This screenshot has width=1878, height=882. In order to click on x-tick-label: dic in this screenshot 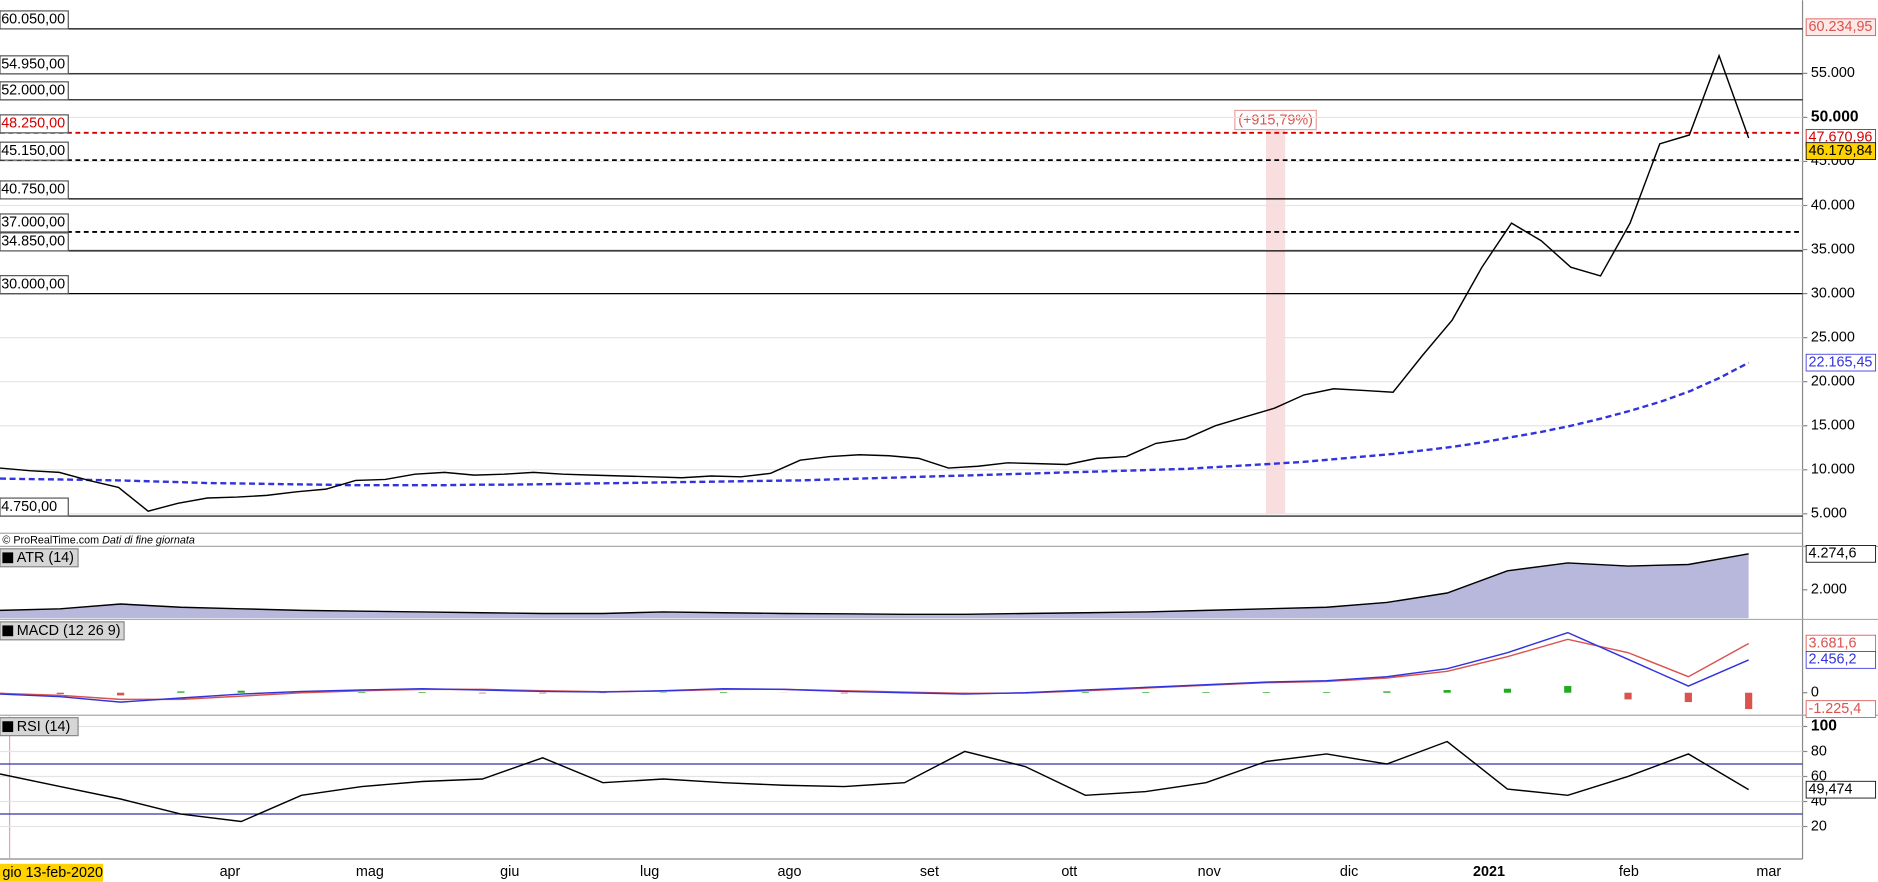, I will do `click(1349, 872)`.